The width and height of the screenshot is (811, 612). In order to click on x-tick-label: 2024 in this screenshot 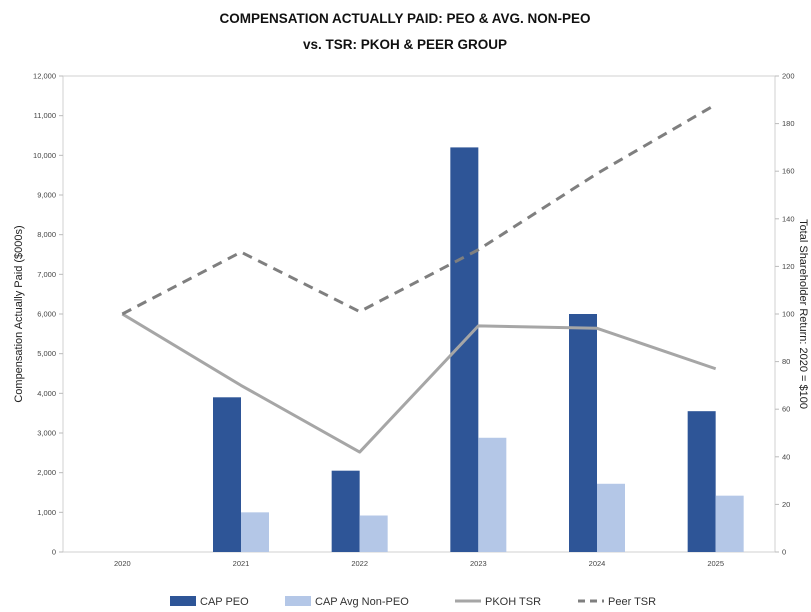, I will do `click(597, 563)`.